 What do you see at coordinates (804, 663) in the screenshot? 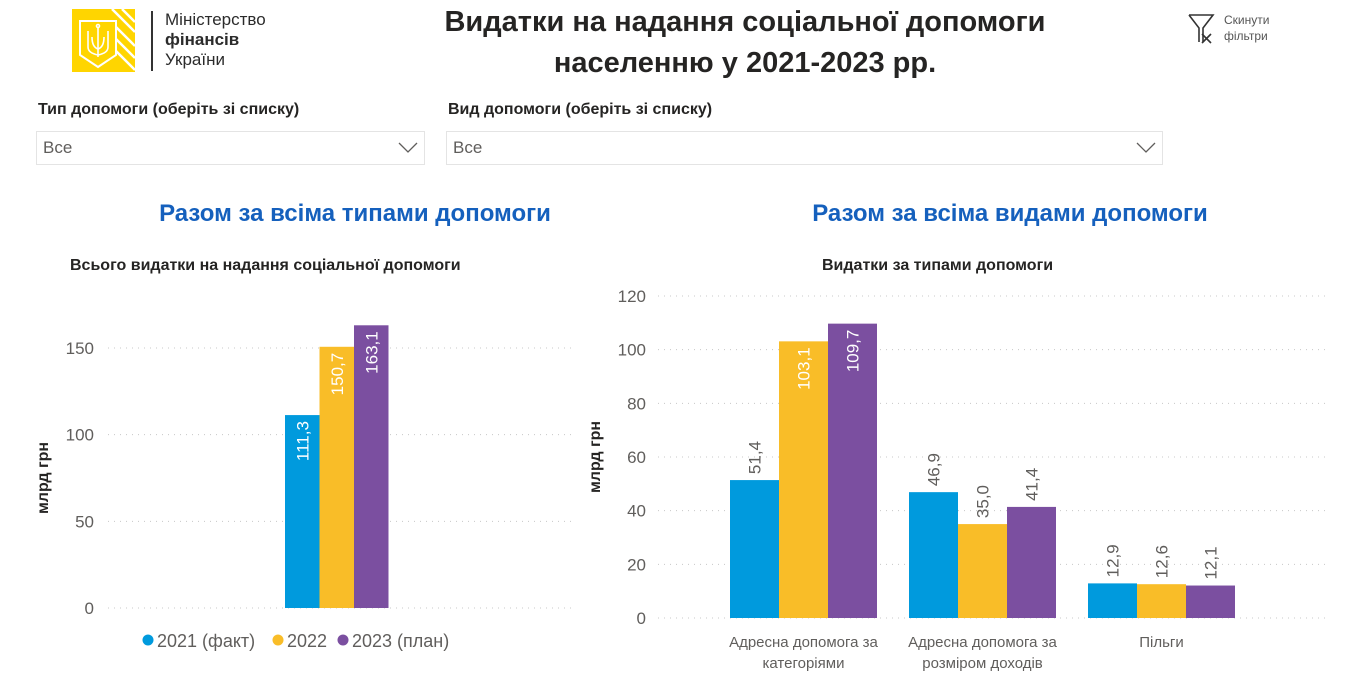
I see `category-label: категоріями` at bounding box center [804, 663].